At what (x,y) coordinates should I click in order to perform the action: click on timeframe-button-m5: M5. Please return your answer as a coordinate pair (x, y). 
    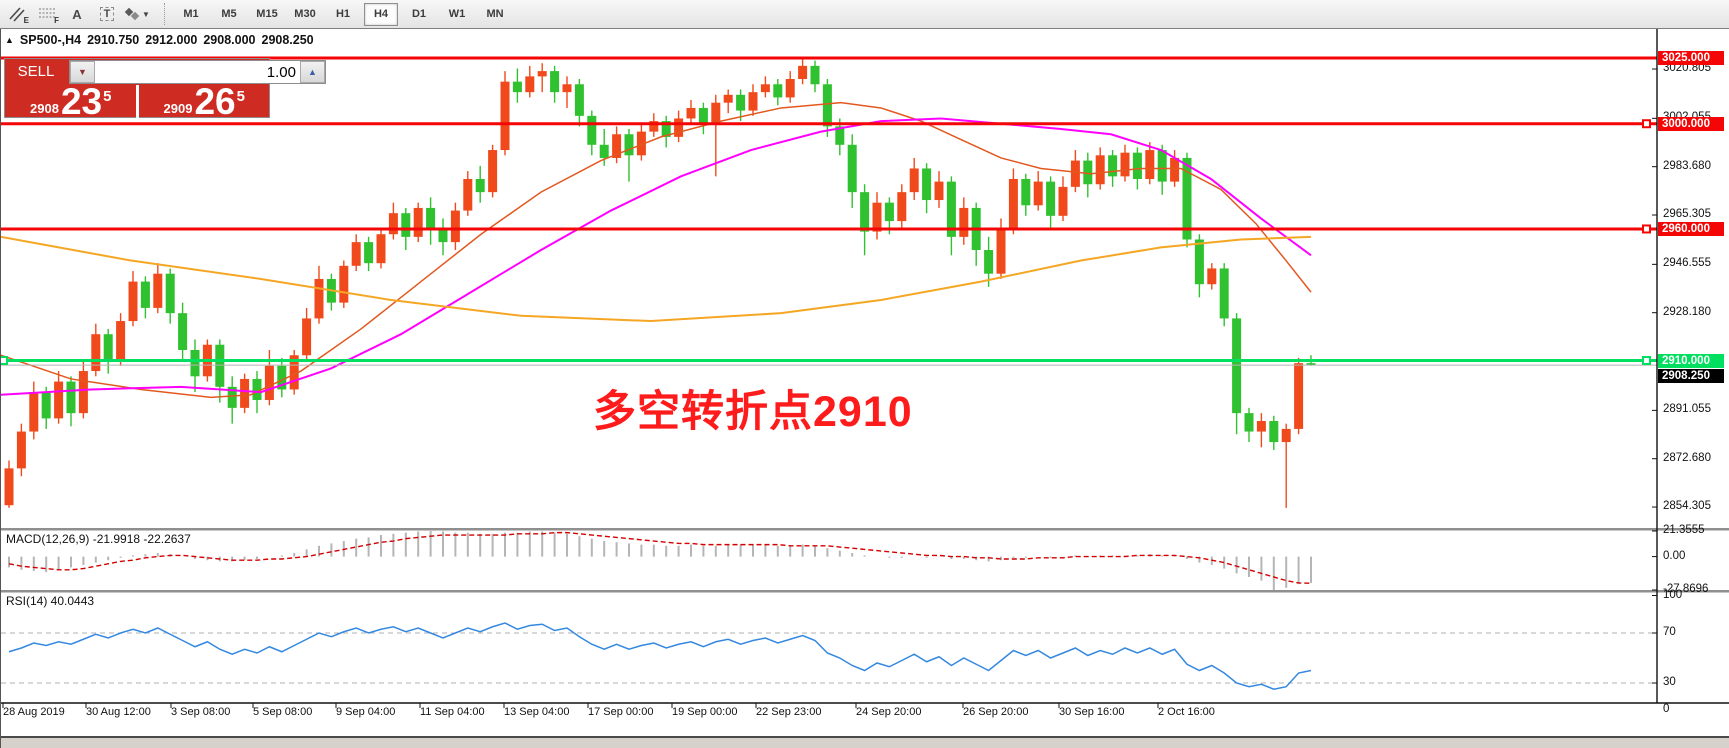
    Looking at the image, I should click on (229, 14).